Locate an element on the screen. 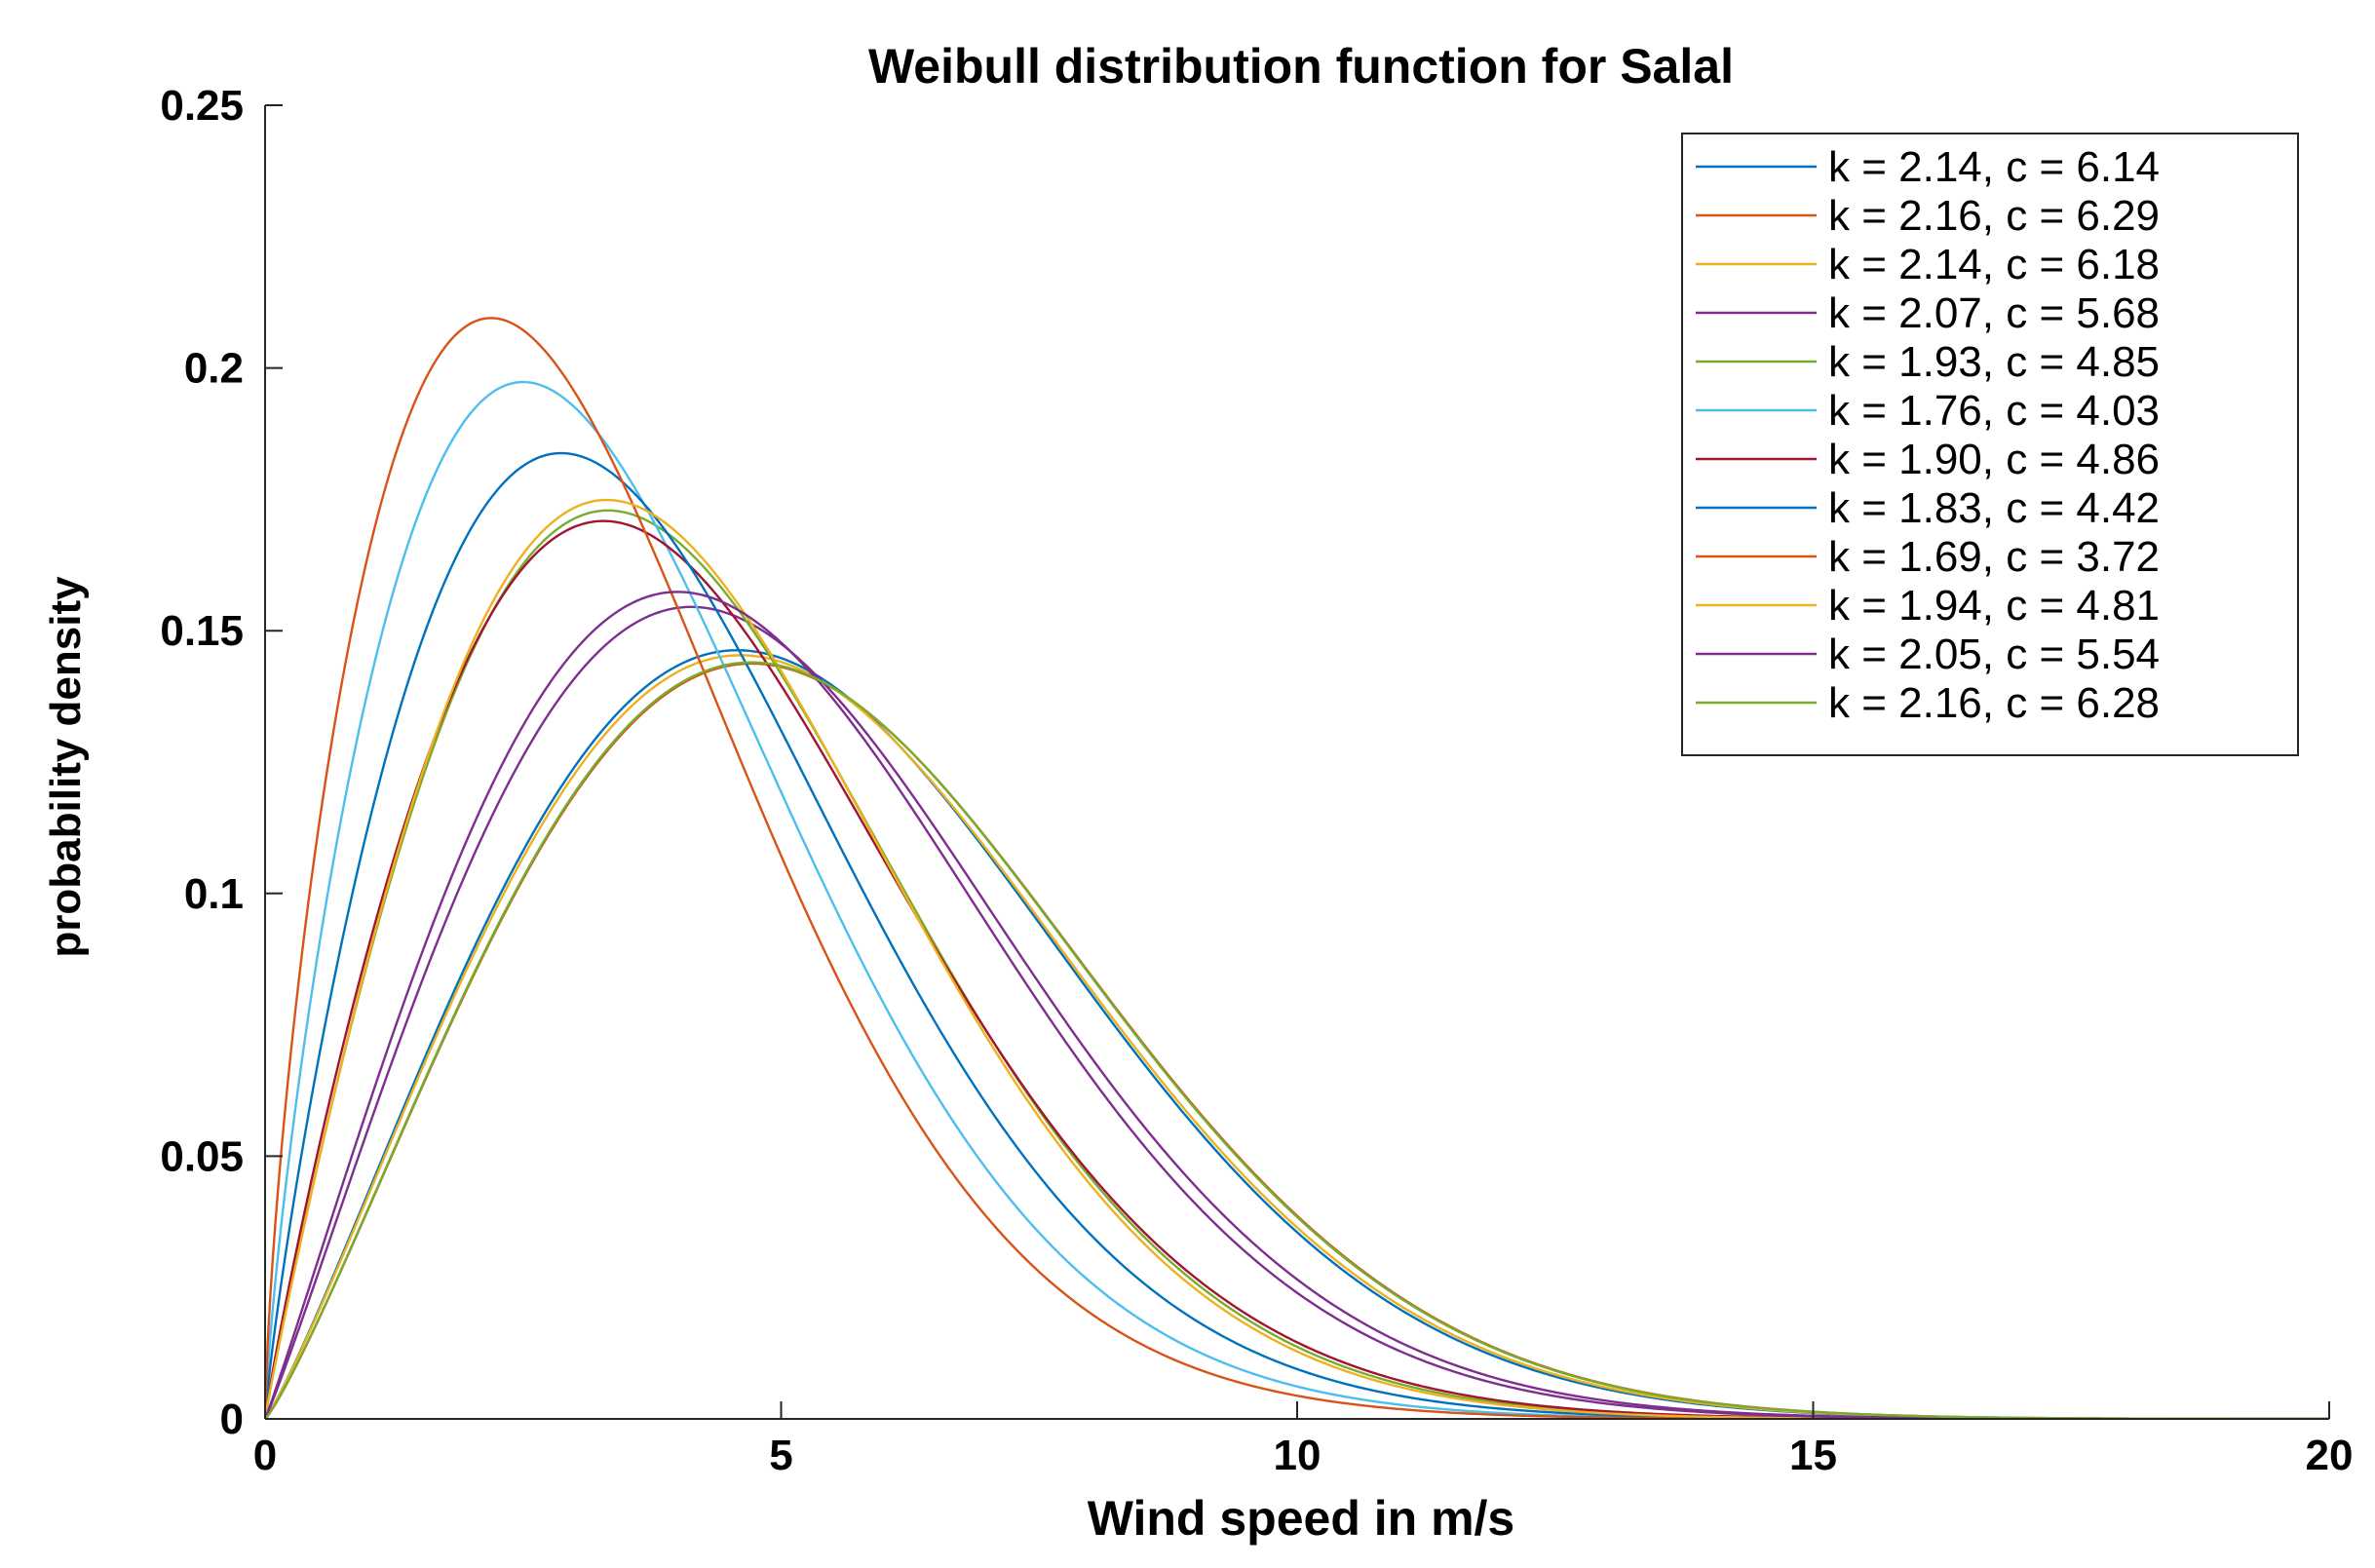 The width and height of the screenshot is (2375, 1568). legend-entry: k = 2.14, c = 6.18 is located at coordinates (1994, 264).